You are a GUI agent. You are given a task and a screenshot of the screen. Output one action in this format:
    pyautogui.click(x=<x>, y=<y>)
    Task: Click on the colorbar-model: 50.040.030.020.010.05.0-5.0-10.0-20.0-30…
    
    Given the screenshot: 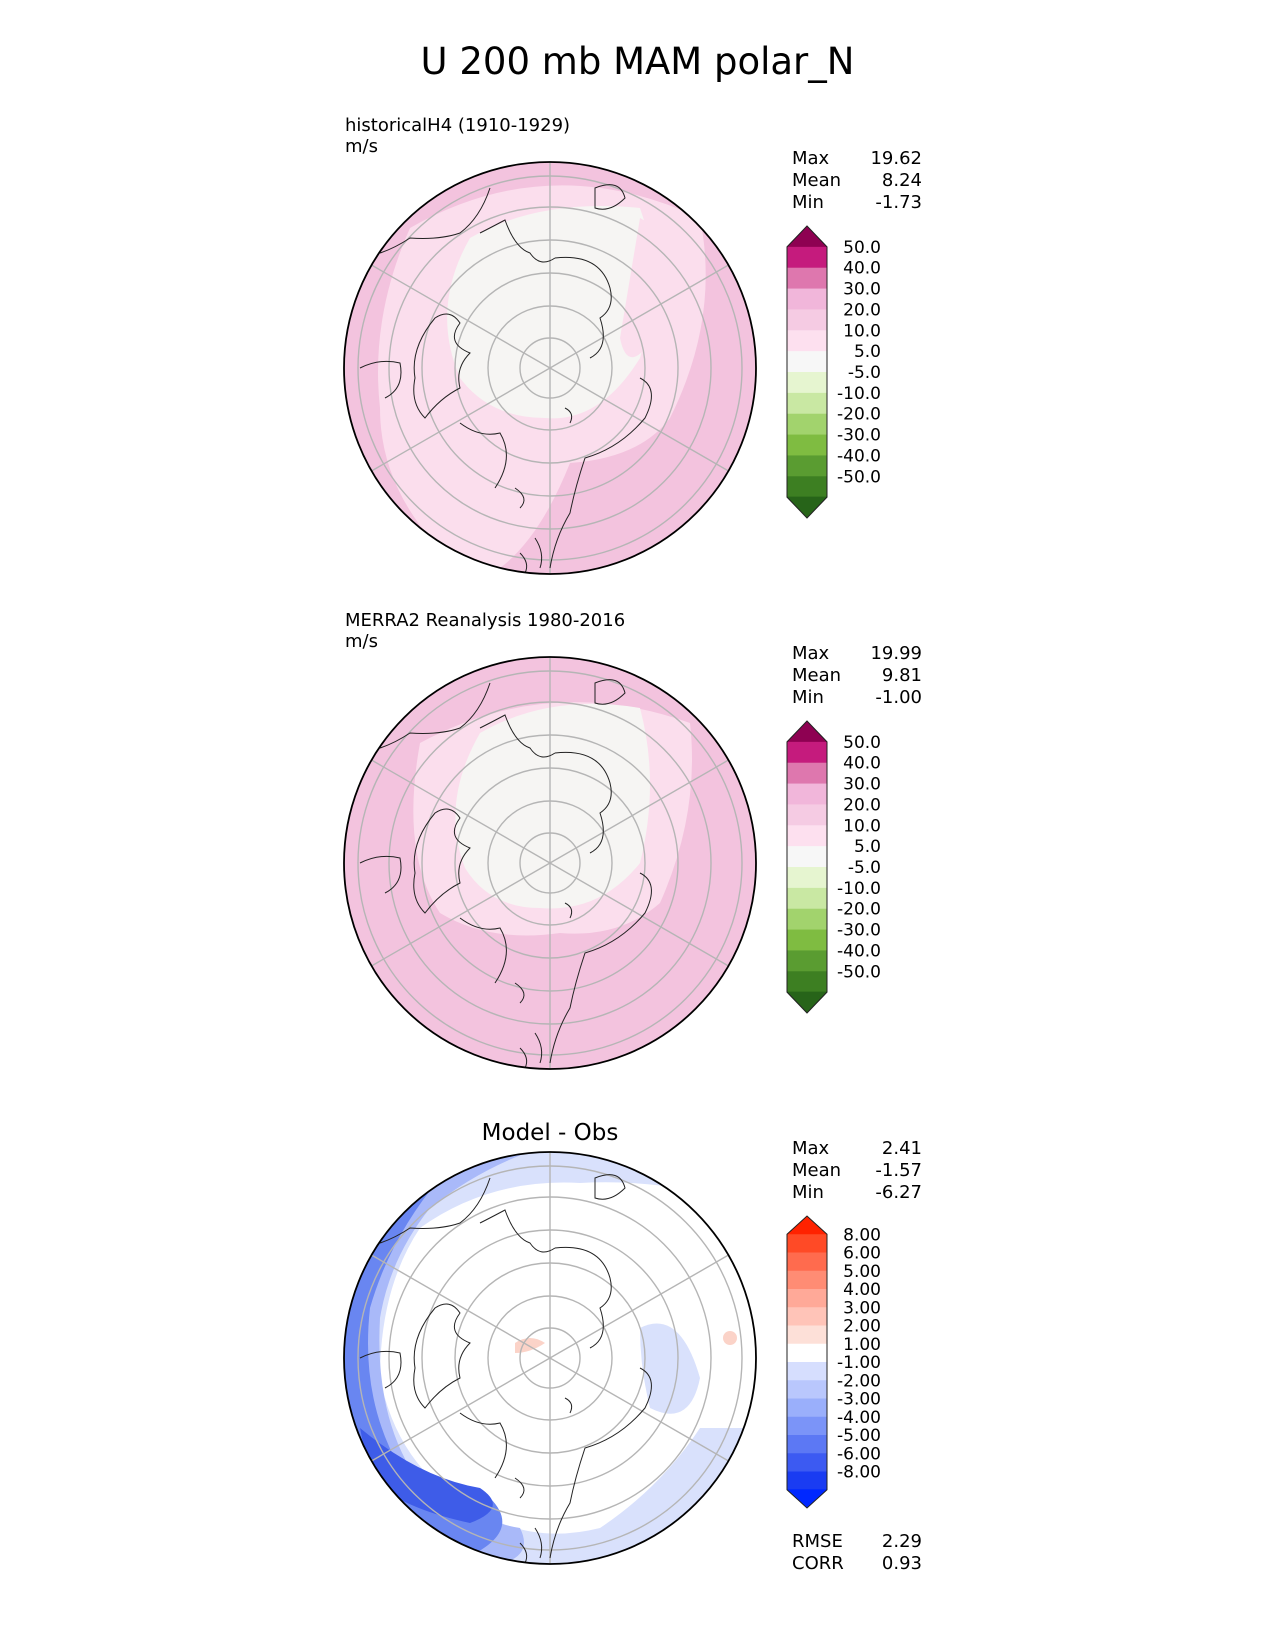 What is the action you would take?
    pyautogui.click(x=833, y=372)
    